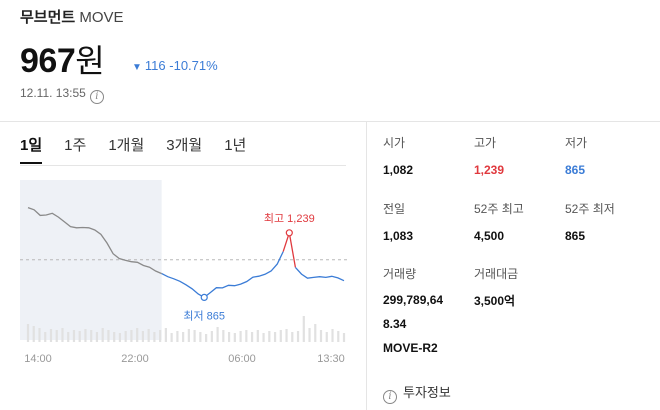 The image size is (660, 410). I want to click on stat-value: 1,239, so click(489, 170).